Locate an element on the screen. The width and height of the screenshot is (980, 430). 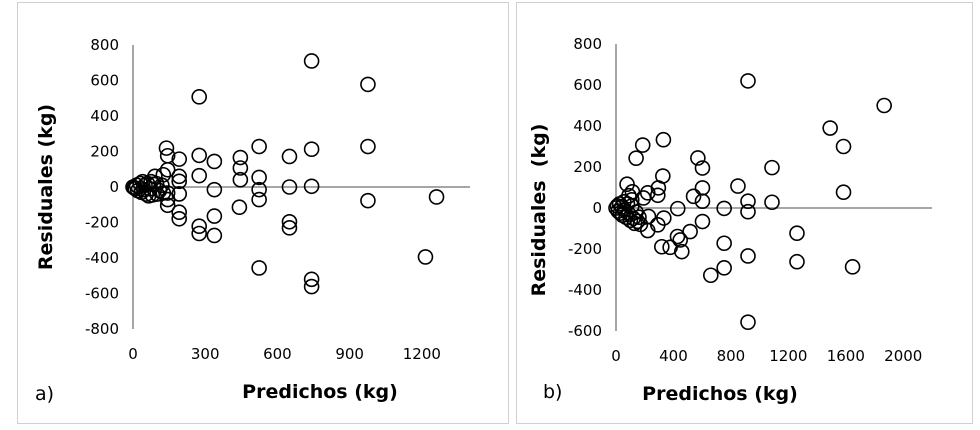
y-tick-label: 0 is located at coordinates (597, 208).